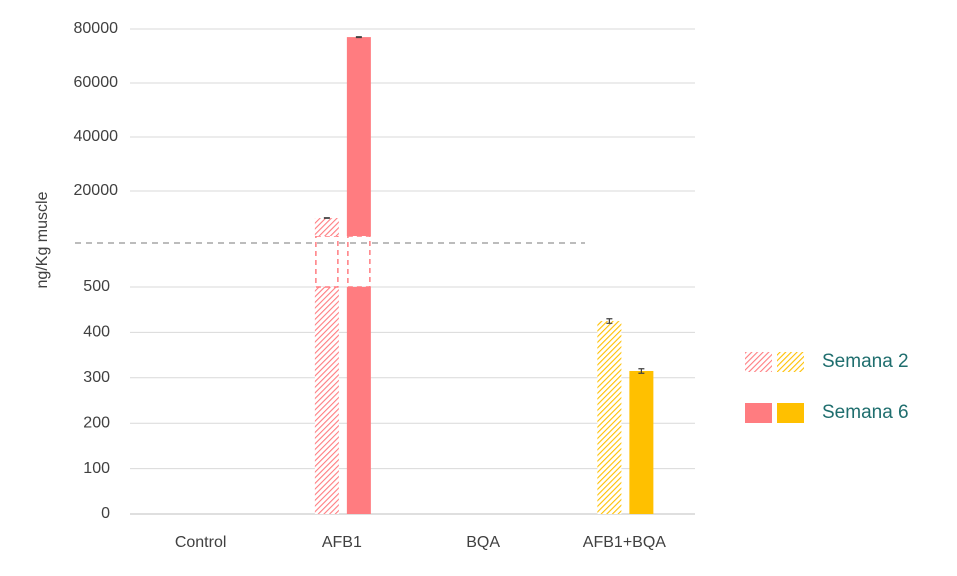 The height and width of the screenshot is (576, 957). Describe the element at coordinates (624, 542) in the screenshot. I see `x-tick-label: AFB1+BQA` at that location.